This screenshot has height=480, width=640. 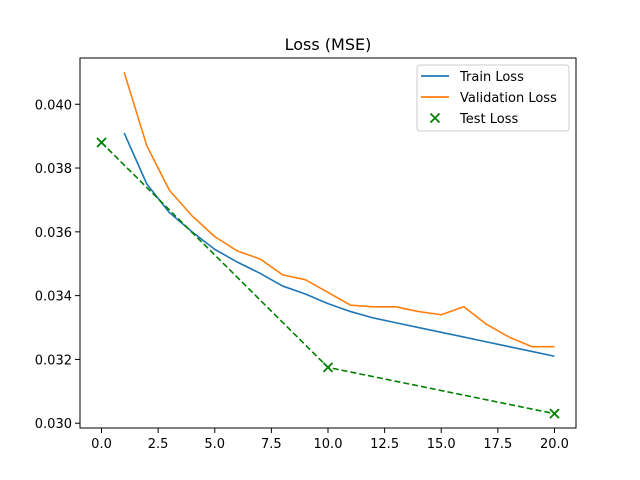 I want to click on x-tick-label: 15.0, so click(x=441, y=444).